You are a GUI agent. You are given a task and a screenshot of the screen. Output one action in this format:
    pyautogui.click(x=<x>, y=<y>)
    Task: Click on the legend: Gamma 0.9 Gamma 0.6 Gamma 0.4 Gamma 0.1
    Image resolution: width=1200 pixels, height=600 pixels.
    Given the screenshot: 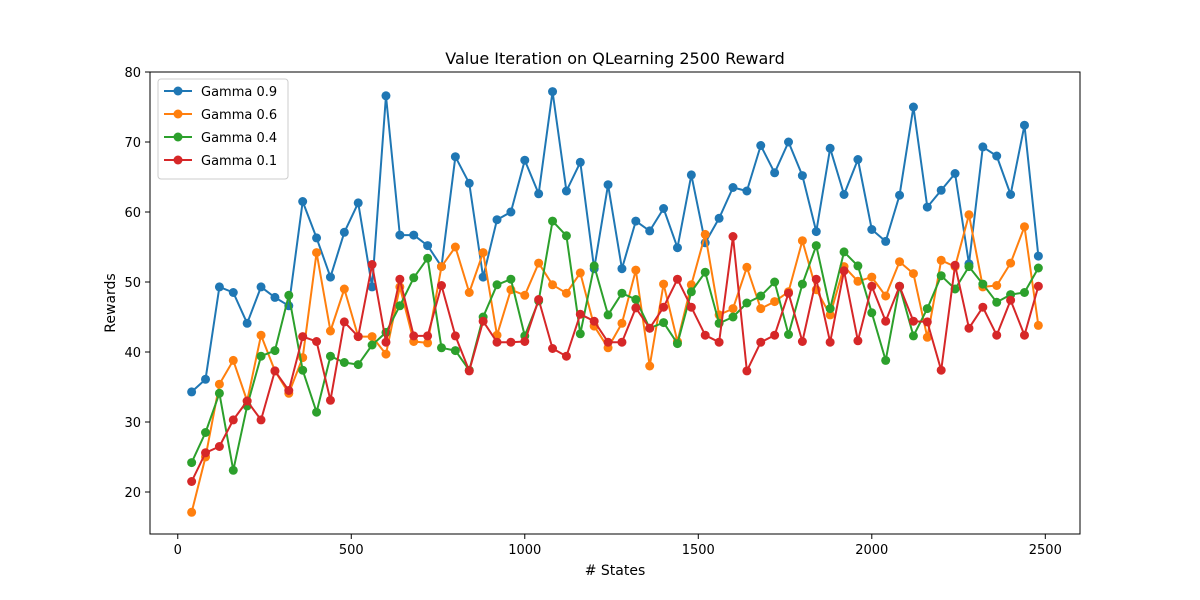 What is the action you would take?
    pyautogui.click(x=223, y=129)
    